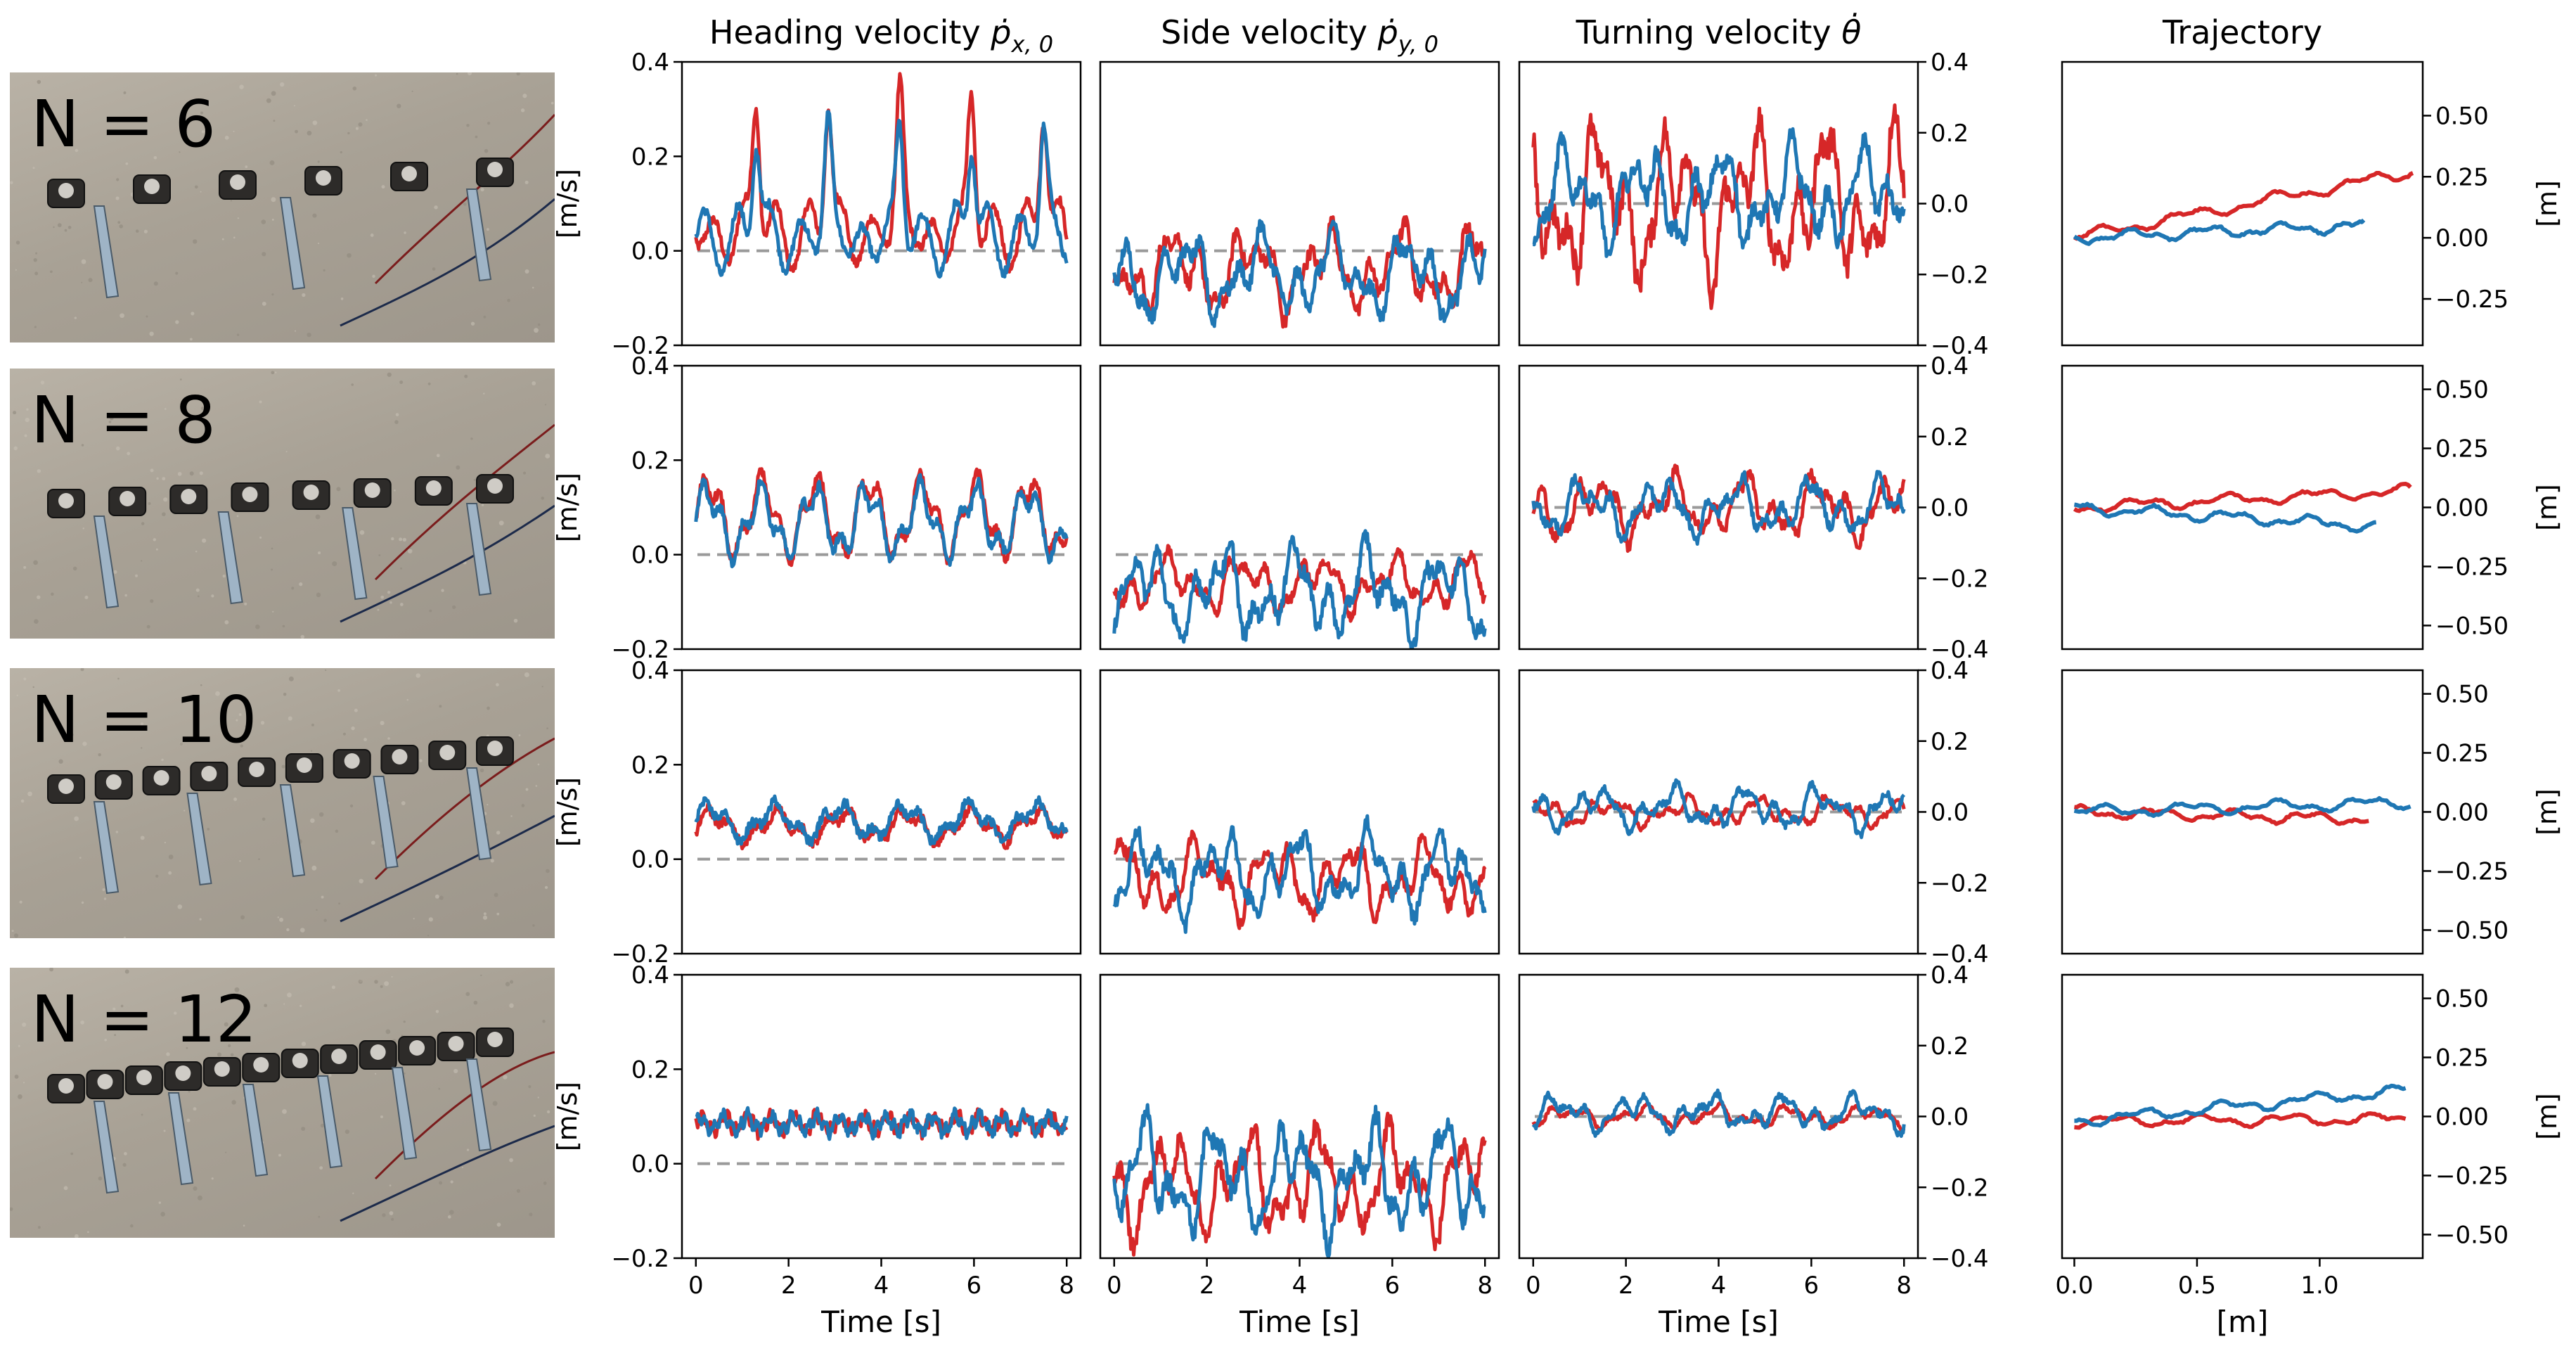 The image size is (2576, 1370). I want to click on y-axis-label: [m/s], so click(567, 1116).